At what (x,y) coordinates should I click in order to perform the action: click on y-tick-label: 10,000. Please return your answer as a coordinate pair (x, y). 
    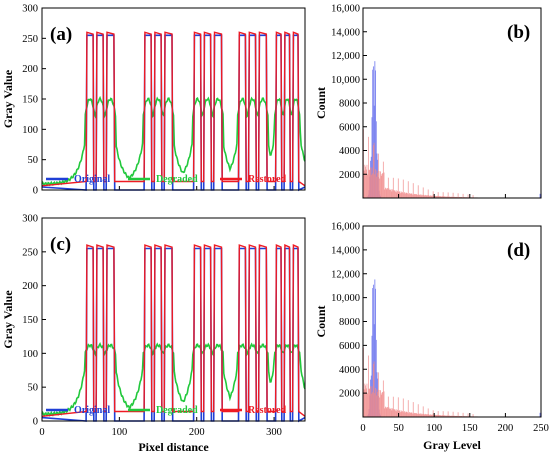
    Looking at the image, I should click on (345, 80).